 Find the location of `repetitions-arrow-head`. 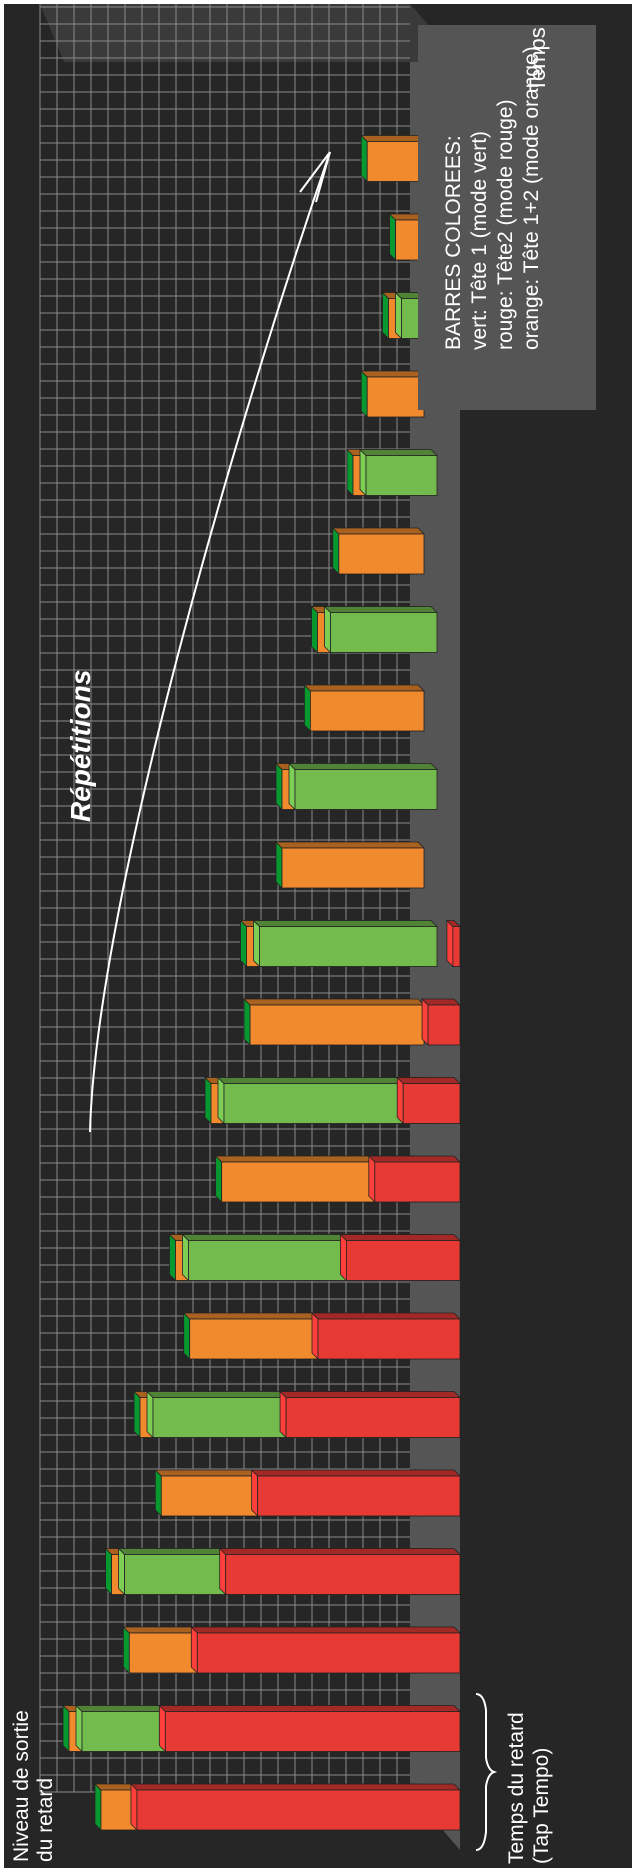

repetitions-arrow-head is located at coordinates (315, 177).